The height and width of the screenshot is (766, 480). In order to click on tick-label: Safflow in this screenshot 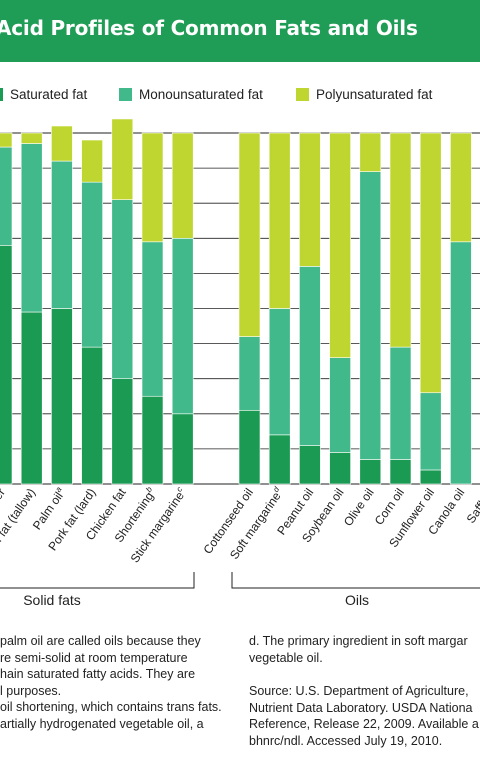, I will do `click(472, 505)`.